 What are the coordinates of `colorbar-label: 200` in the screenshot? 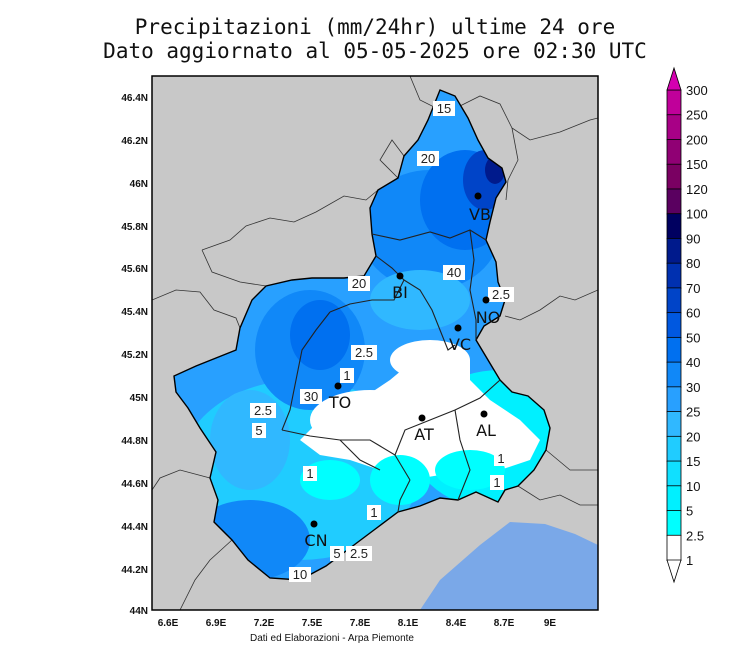 It's located at (697, 139).